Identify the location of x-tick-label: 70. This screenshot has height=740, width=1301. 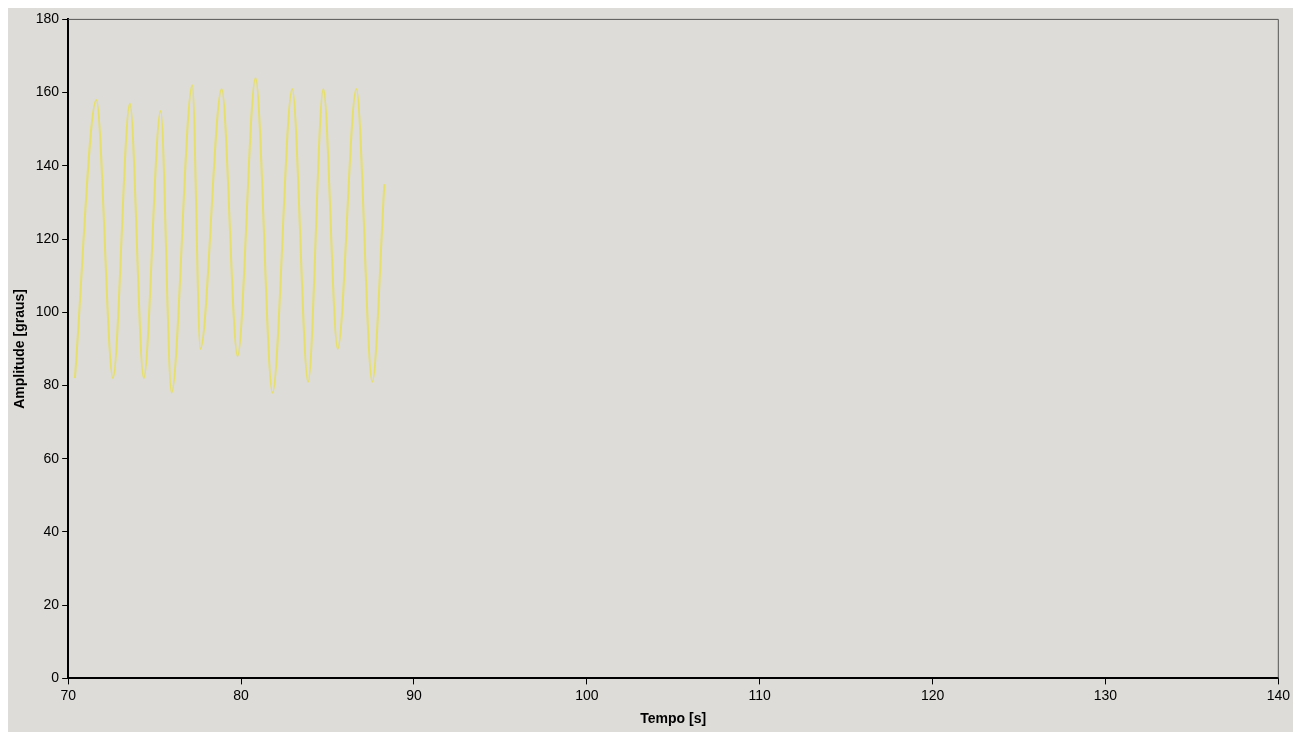
(68, 694).